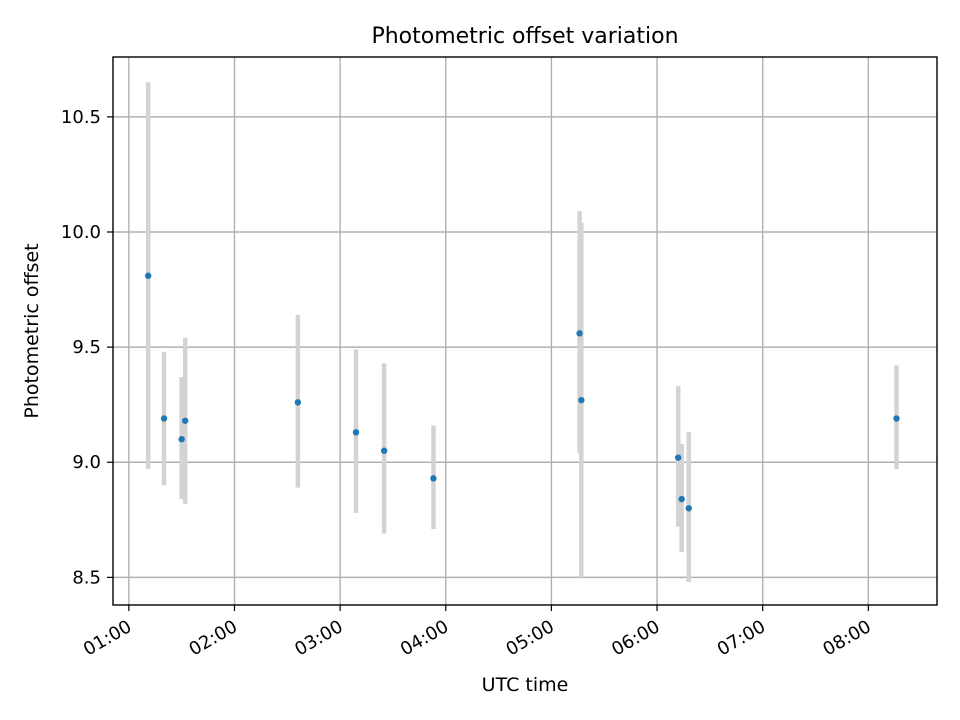 This screenshot has width=960, height=720. I want to click on chart-title: Photometric offset variation, so click(524, 36).